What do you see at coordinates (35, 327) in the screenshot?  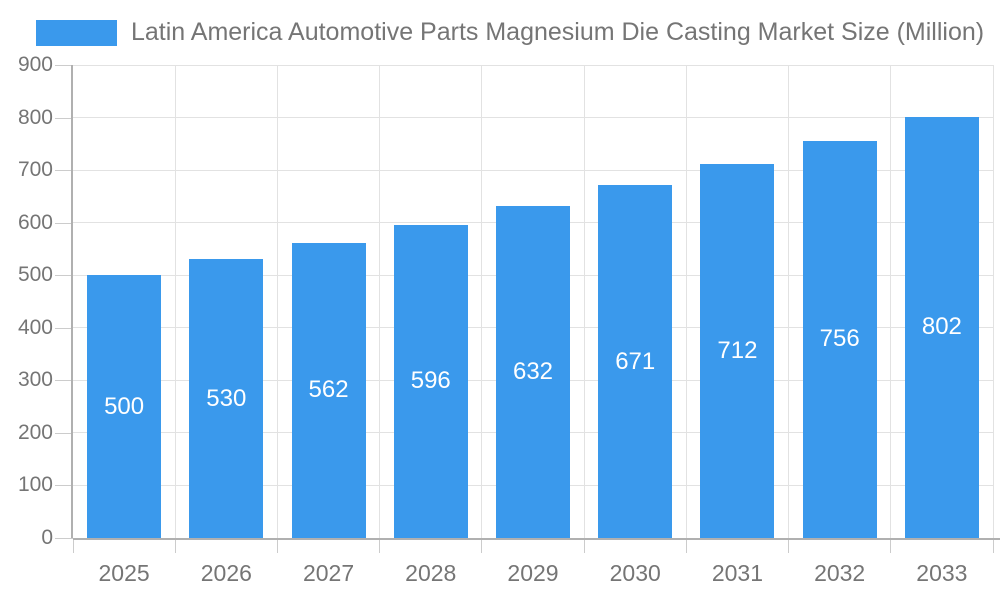 I see `y-axis-tick-label: 400` at bounding box center [35, 327].